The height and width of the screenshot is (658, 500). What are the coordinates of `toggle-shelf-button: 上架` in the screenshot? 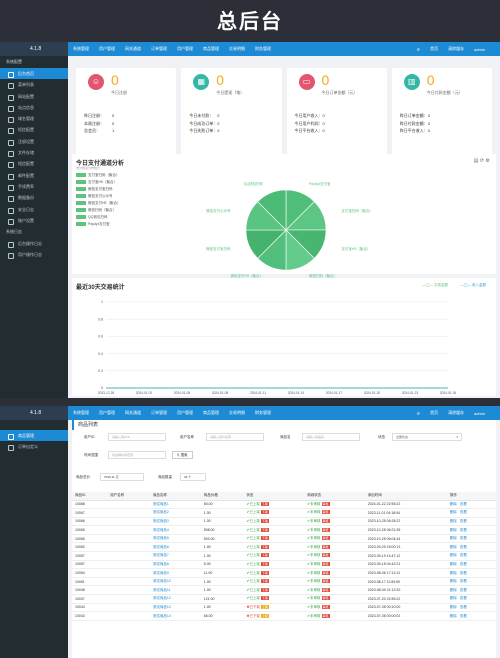 It's located at (264, 615).